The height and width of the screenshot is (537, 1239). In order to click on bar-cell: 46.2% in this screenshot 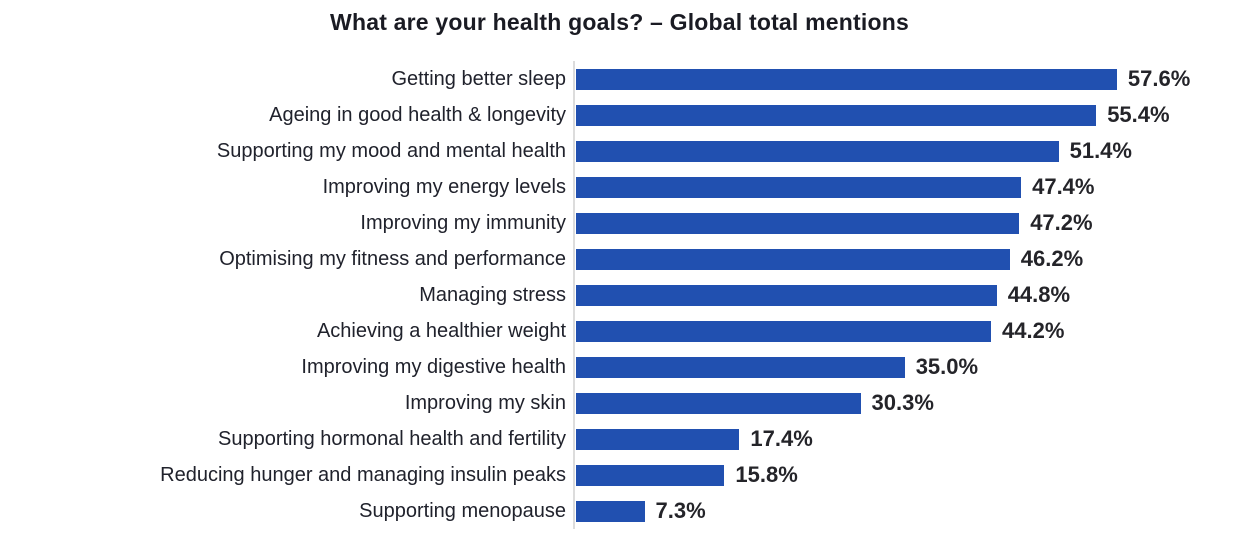, I will do `click(906, 259)`.